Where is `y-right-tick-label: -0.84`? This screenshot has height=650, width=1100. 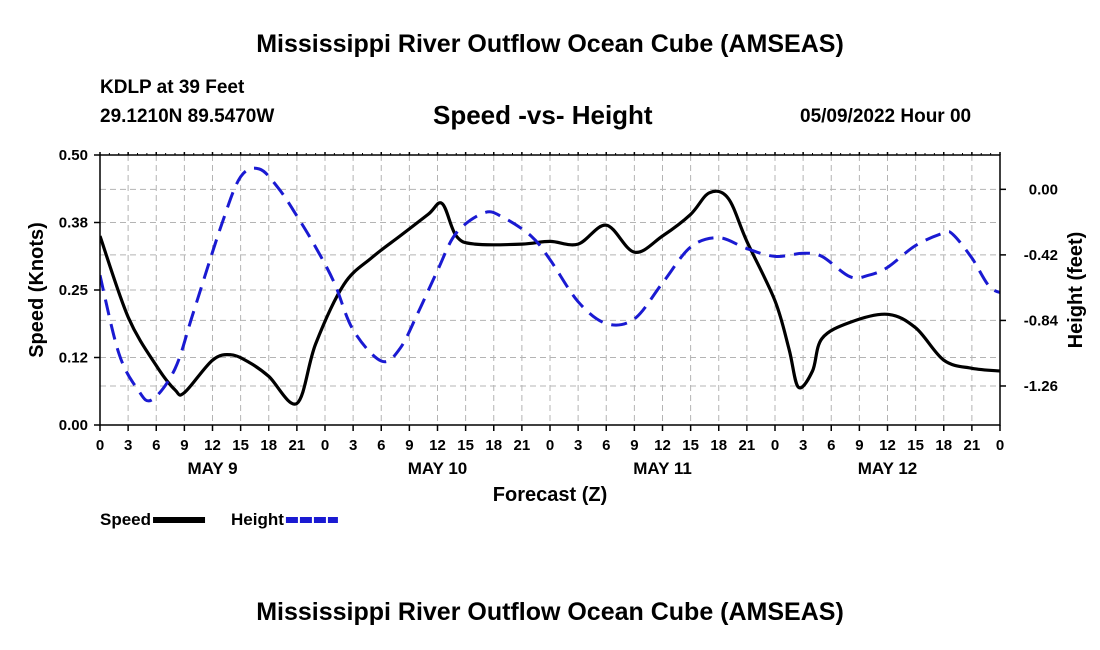 y-right-tick-label: -0.84 is located at coordinates (1041, 320).